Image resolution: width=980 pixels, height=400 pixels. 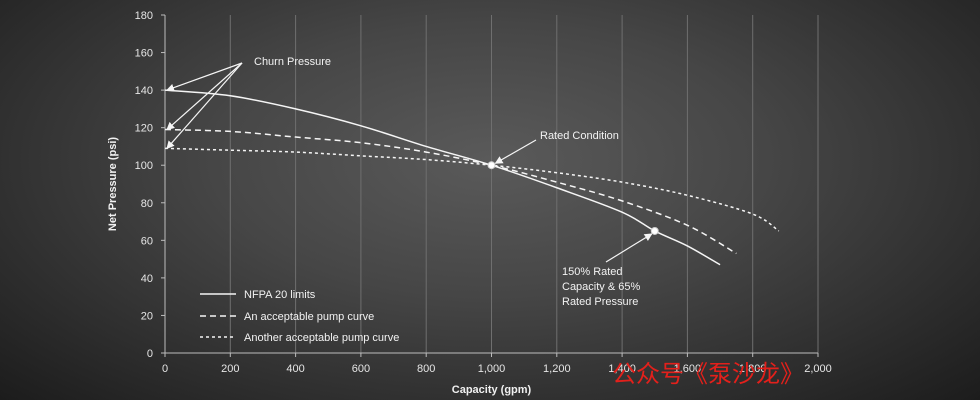 I want to click on y-tick-label: 40, so click(x=147, y=279).